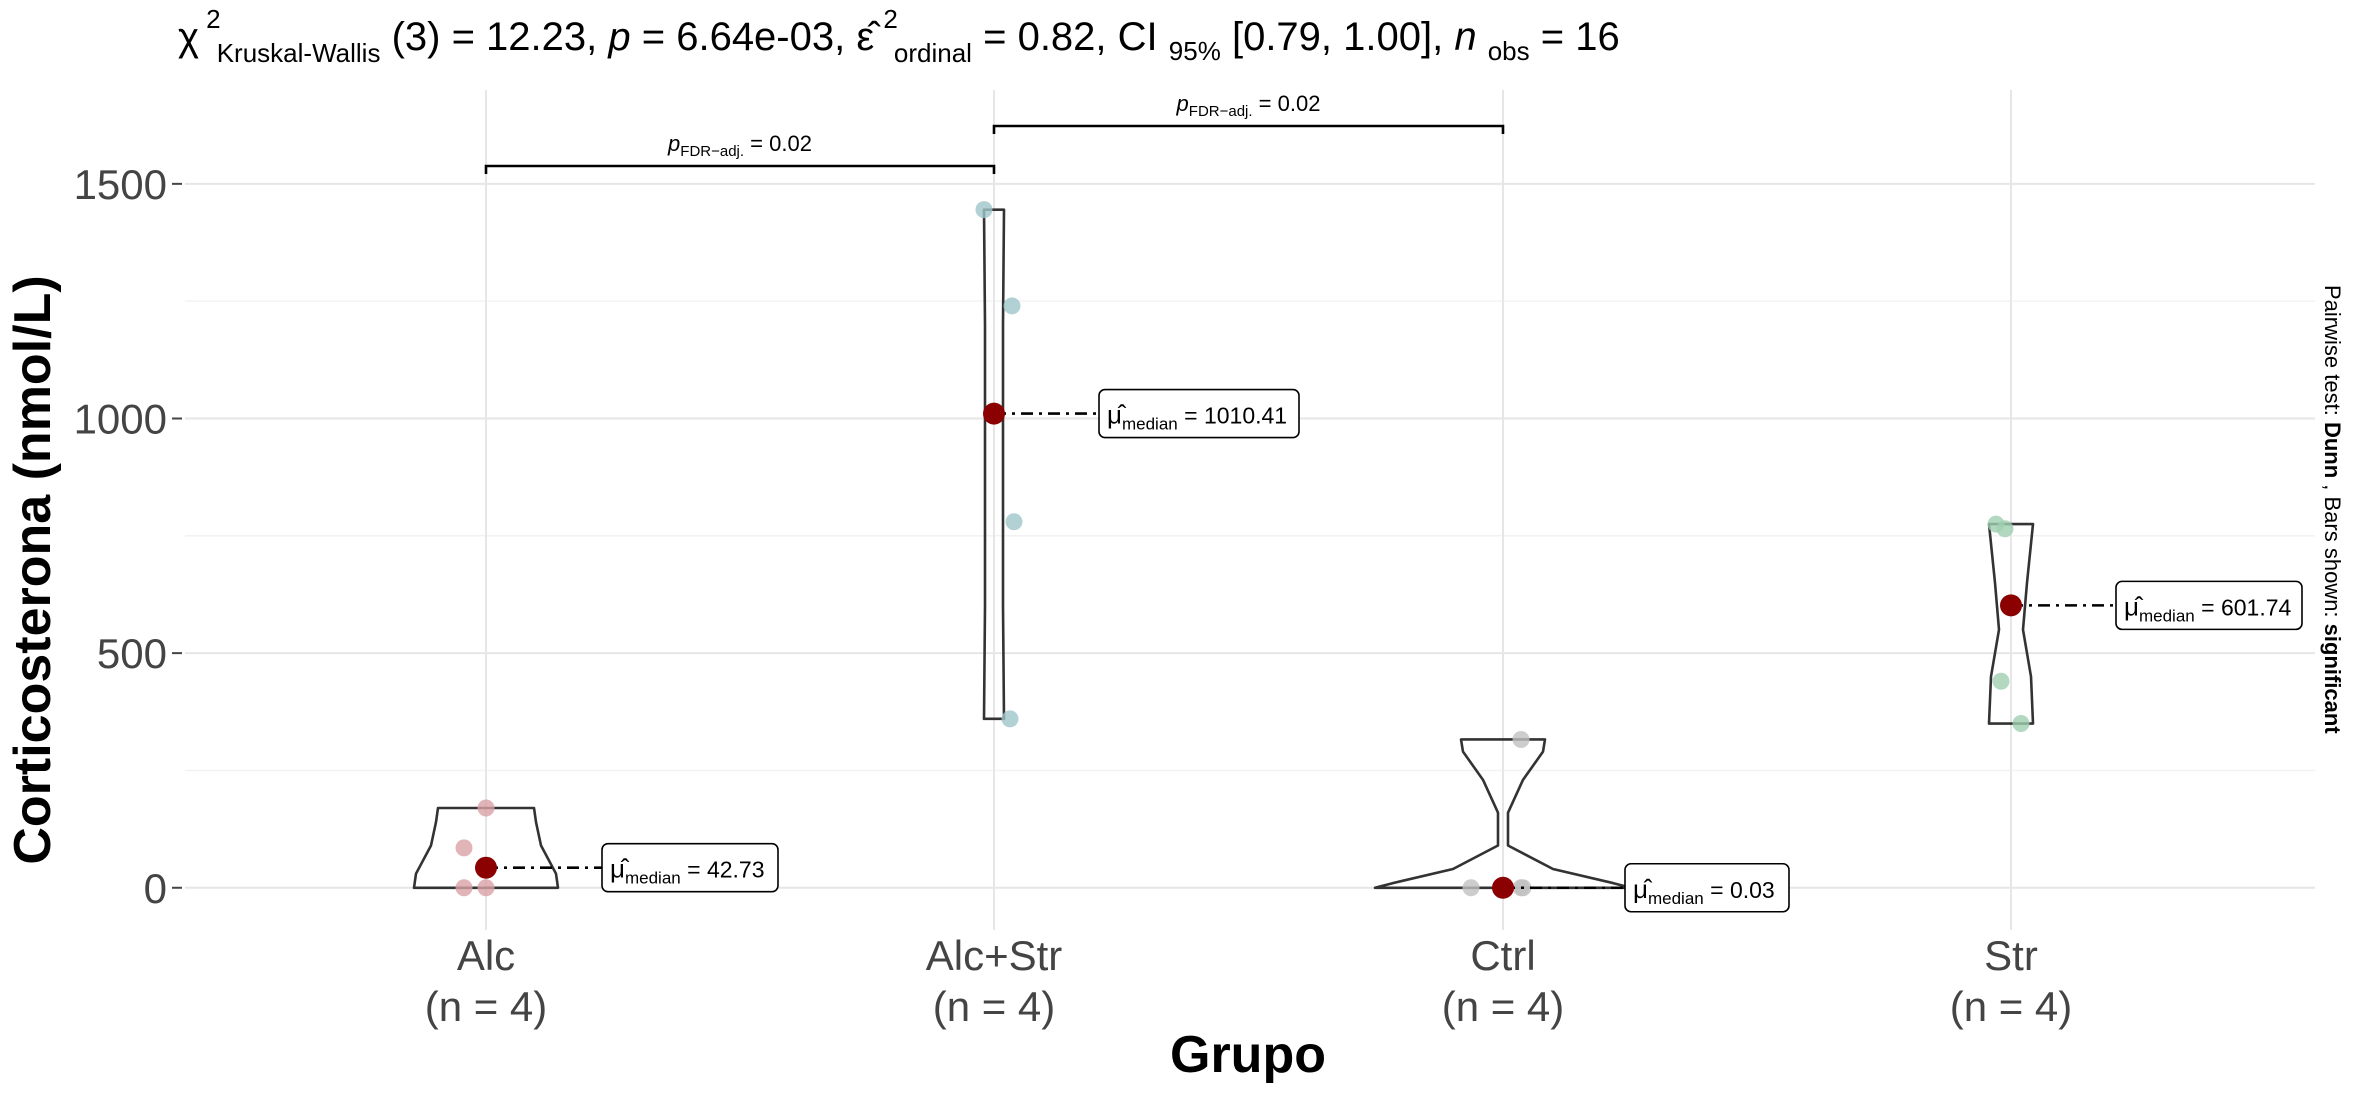 The width and height of the screenshot is (2360, 1100). What do you see at coordinates (1503, 814) in the screenshot?
I see `violin-ctrl` at bounding box center [1503, 814].